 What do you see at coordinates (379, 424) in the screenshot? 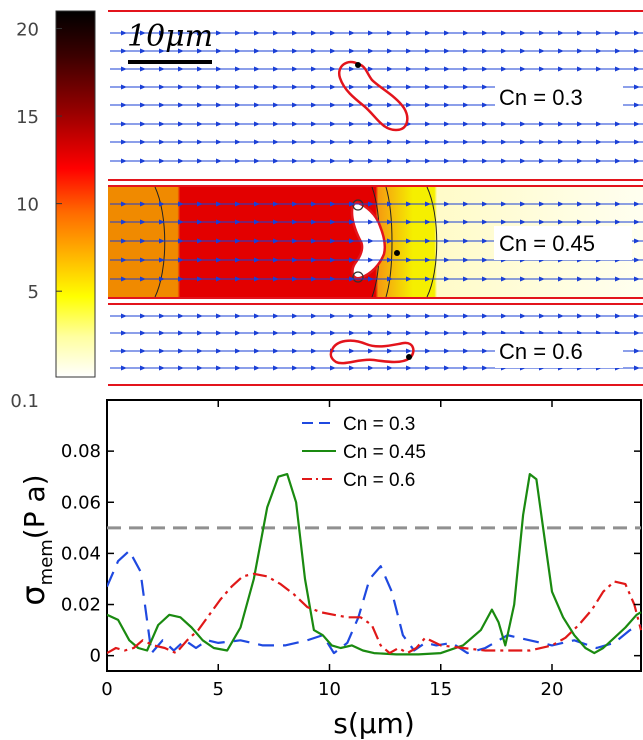
I see `legend-label-cn-0.3: Cn = 0.3` at bounding box center [379, 424].